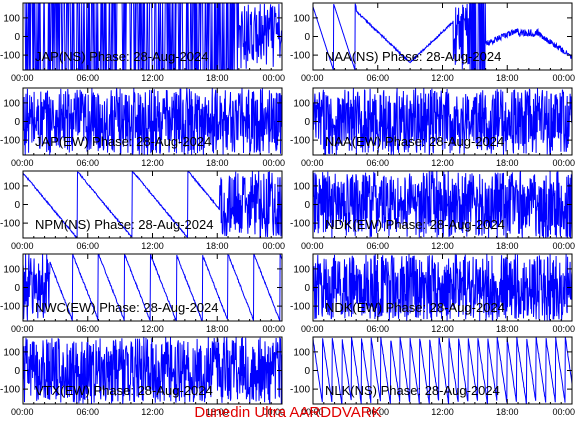  Describe the element at coordinates (412, 390) in the screenshot. I see `panel-title: NLK(NS) Phase: 28-Aug-2024` at that location.